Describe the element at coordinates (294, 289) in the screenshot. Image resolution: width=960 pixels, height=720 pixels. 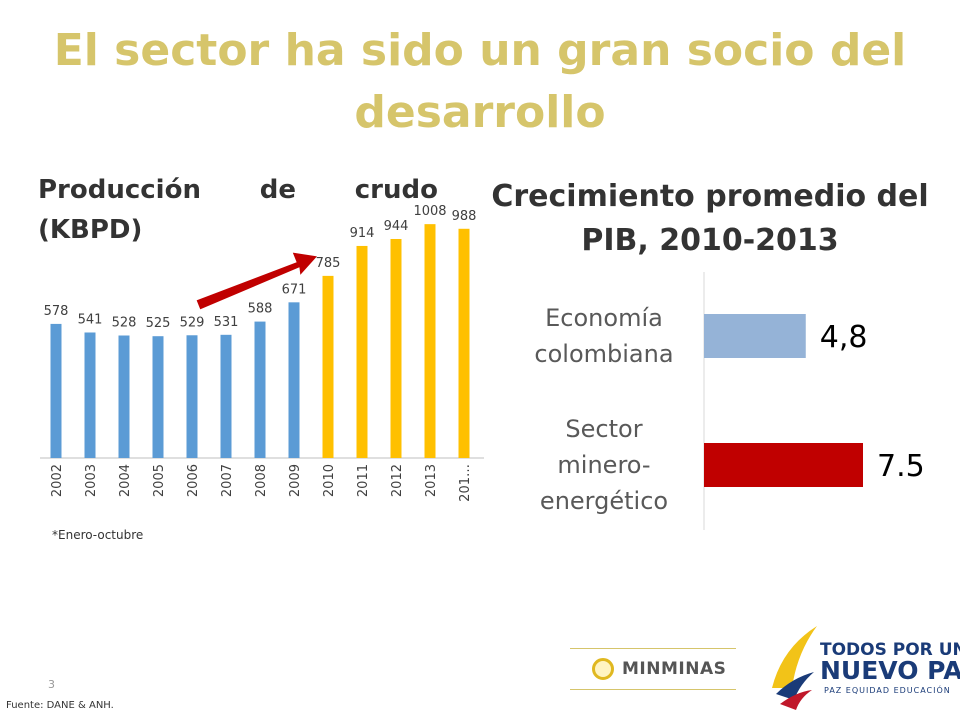
I see `production-value-label: 671` at that location.